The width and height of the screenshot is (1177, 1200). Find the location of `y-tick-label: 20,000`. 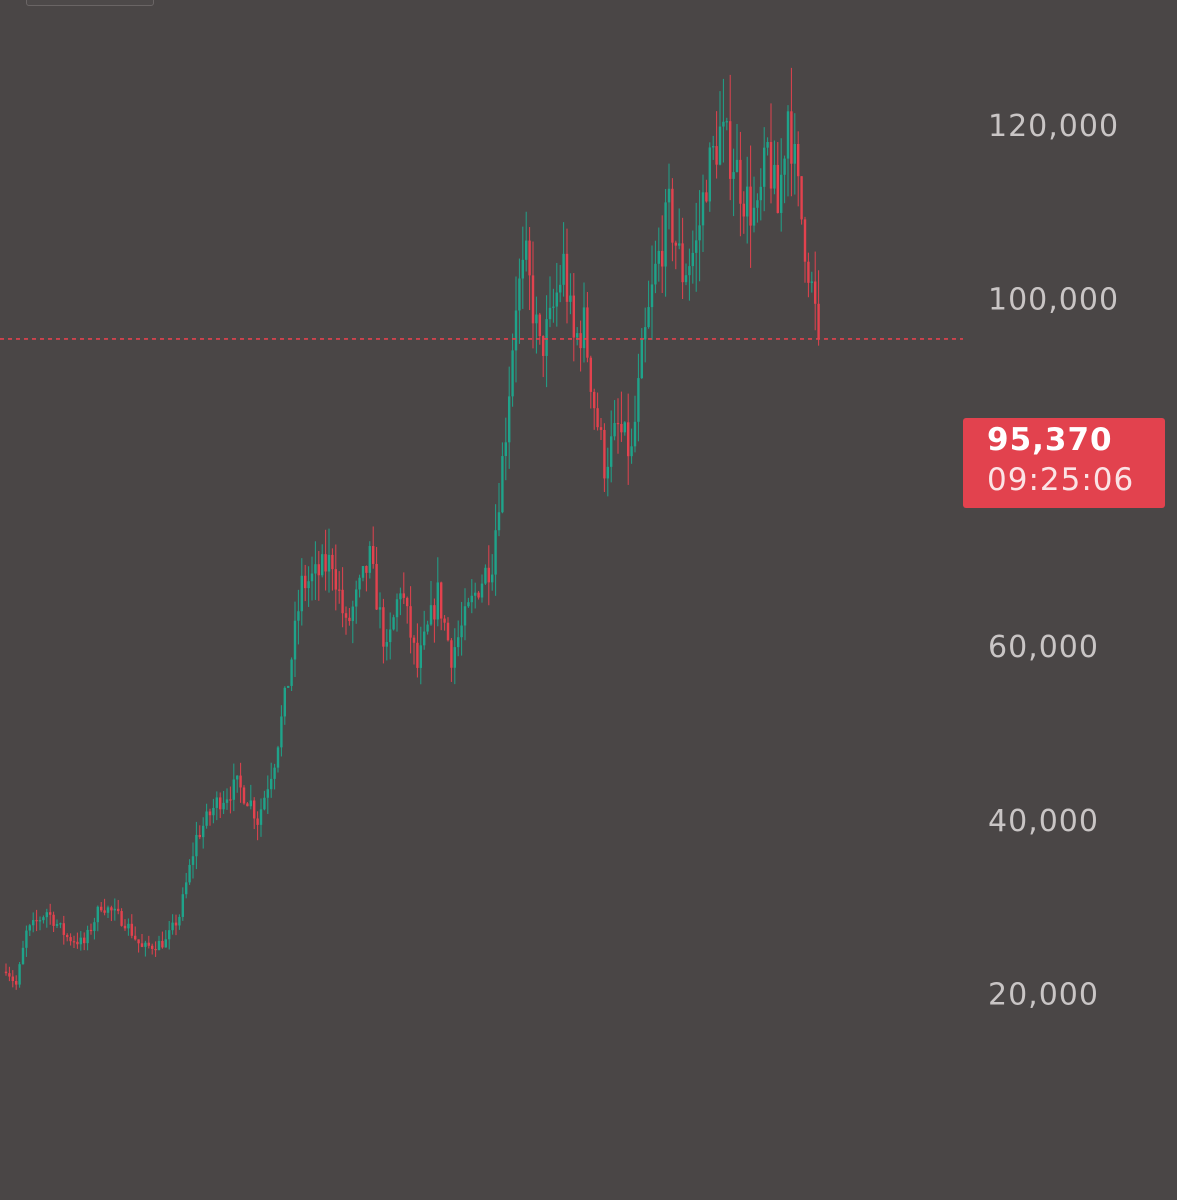

y-tick-label: 20,000 is located at coordinates (1043, 995).